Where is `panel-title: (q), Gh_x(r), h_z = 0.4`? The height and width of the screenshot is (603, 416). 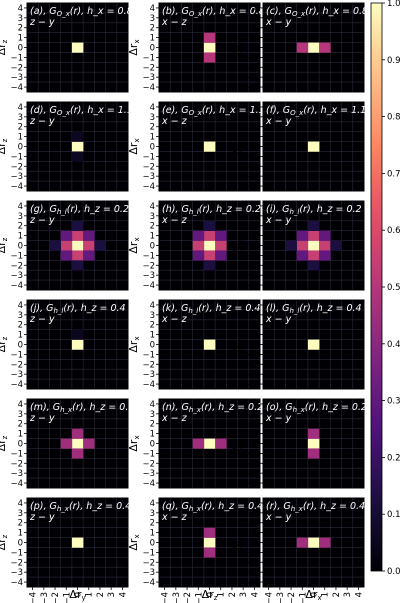 panel-title: (q), Gh_x(r), h_z = 0.4 is located at coordinates (212, 507).